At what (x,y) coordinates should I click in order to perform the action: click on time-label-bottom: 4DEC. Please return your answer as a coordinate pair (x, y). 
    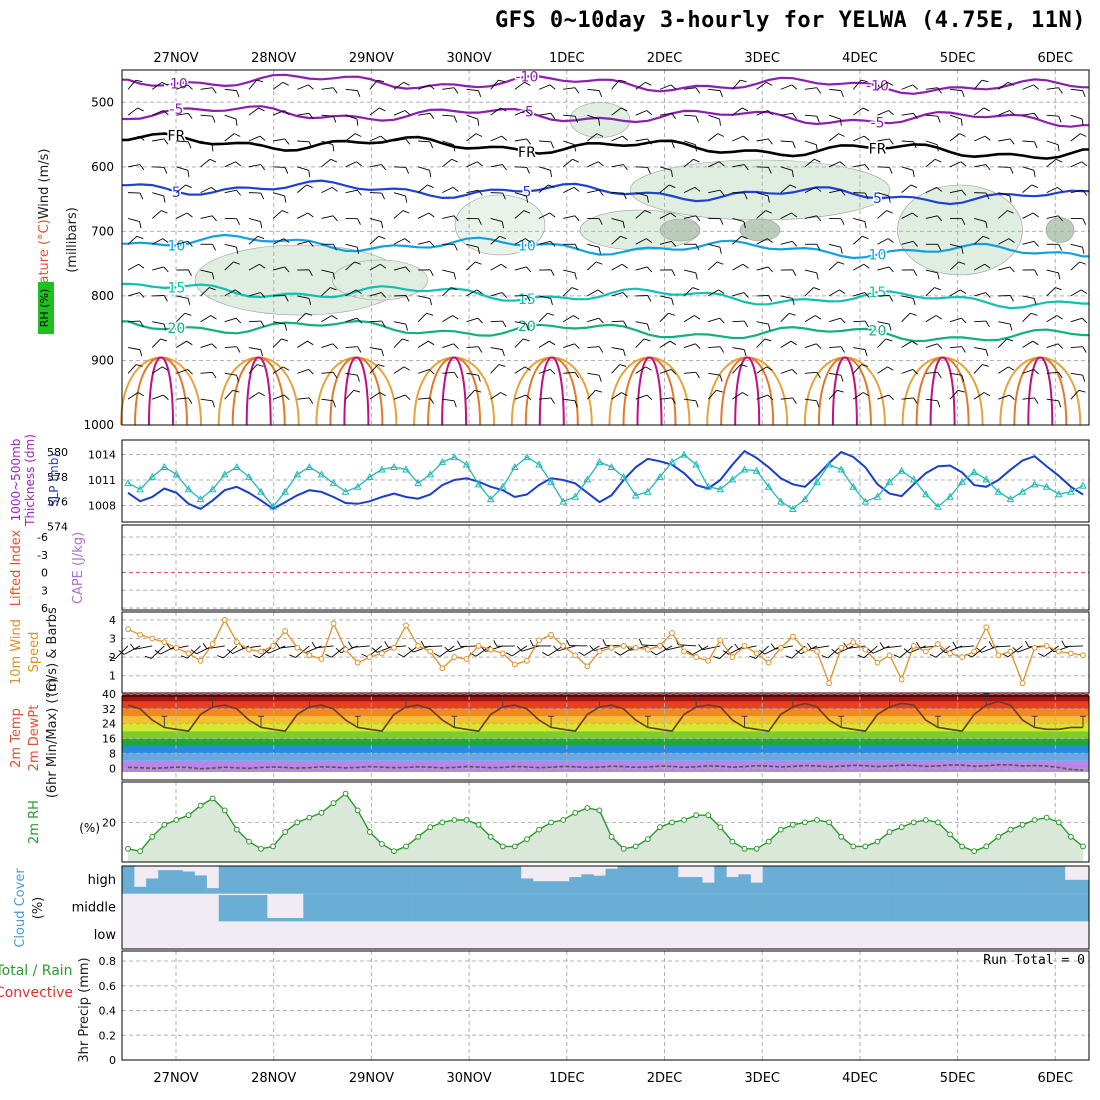
    Looking at the image, I should click on (860, 1078).